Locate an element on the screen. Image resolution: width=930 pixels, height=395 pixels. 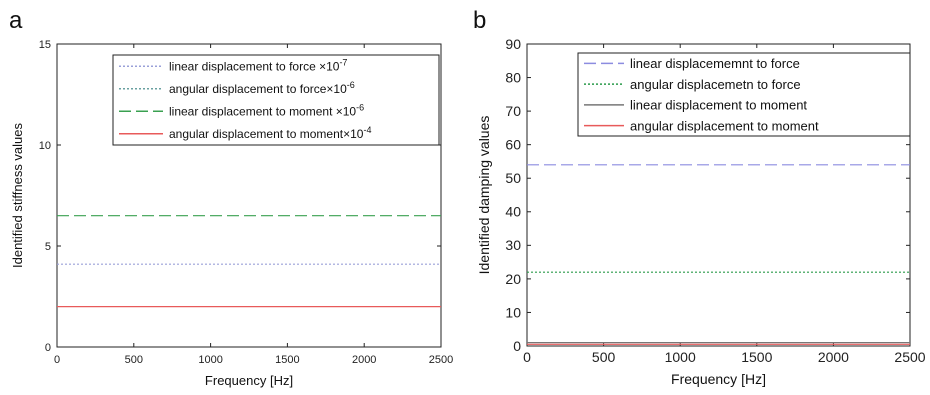
legend-label-exponent: -4 is located at coordinates (367, 130).